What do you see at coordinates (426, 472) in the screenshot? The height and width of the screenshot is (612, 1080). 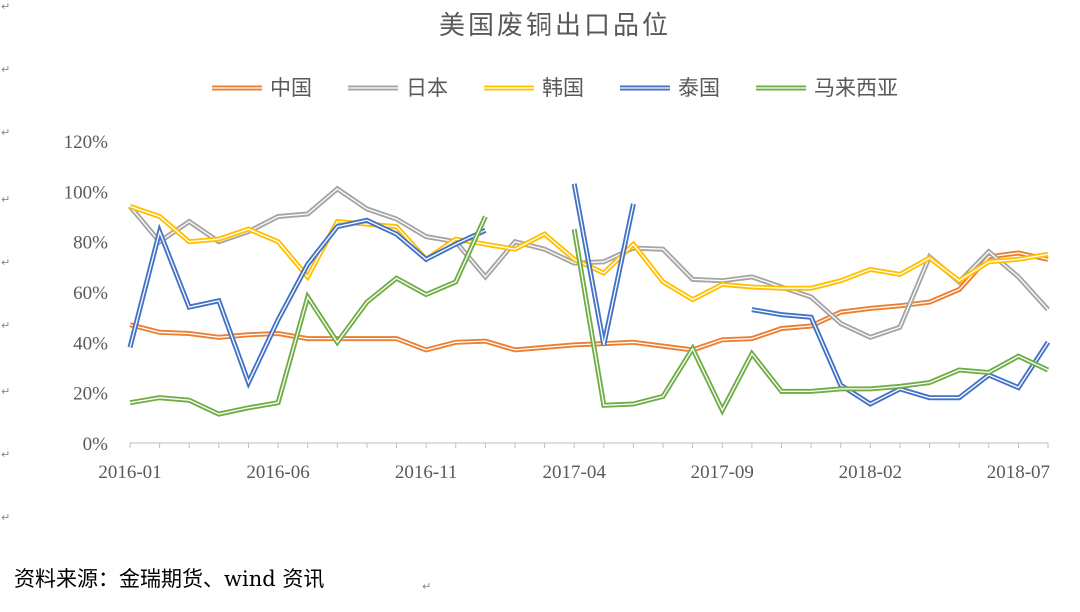 I see `x-tick-label: 2016-11` at bounding box center [426, 472].